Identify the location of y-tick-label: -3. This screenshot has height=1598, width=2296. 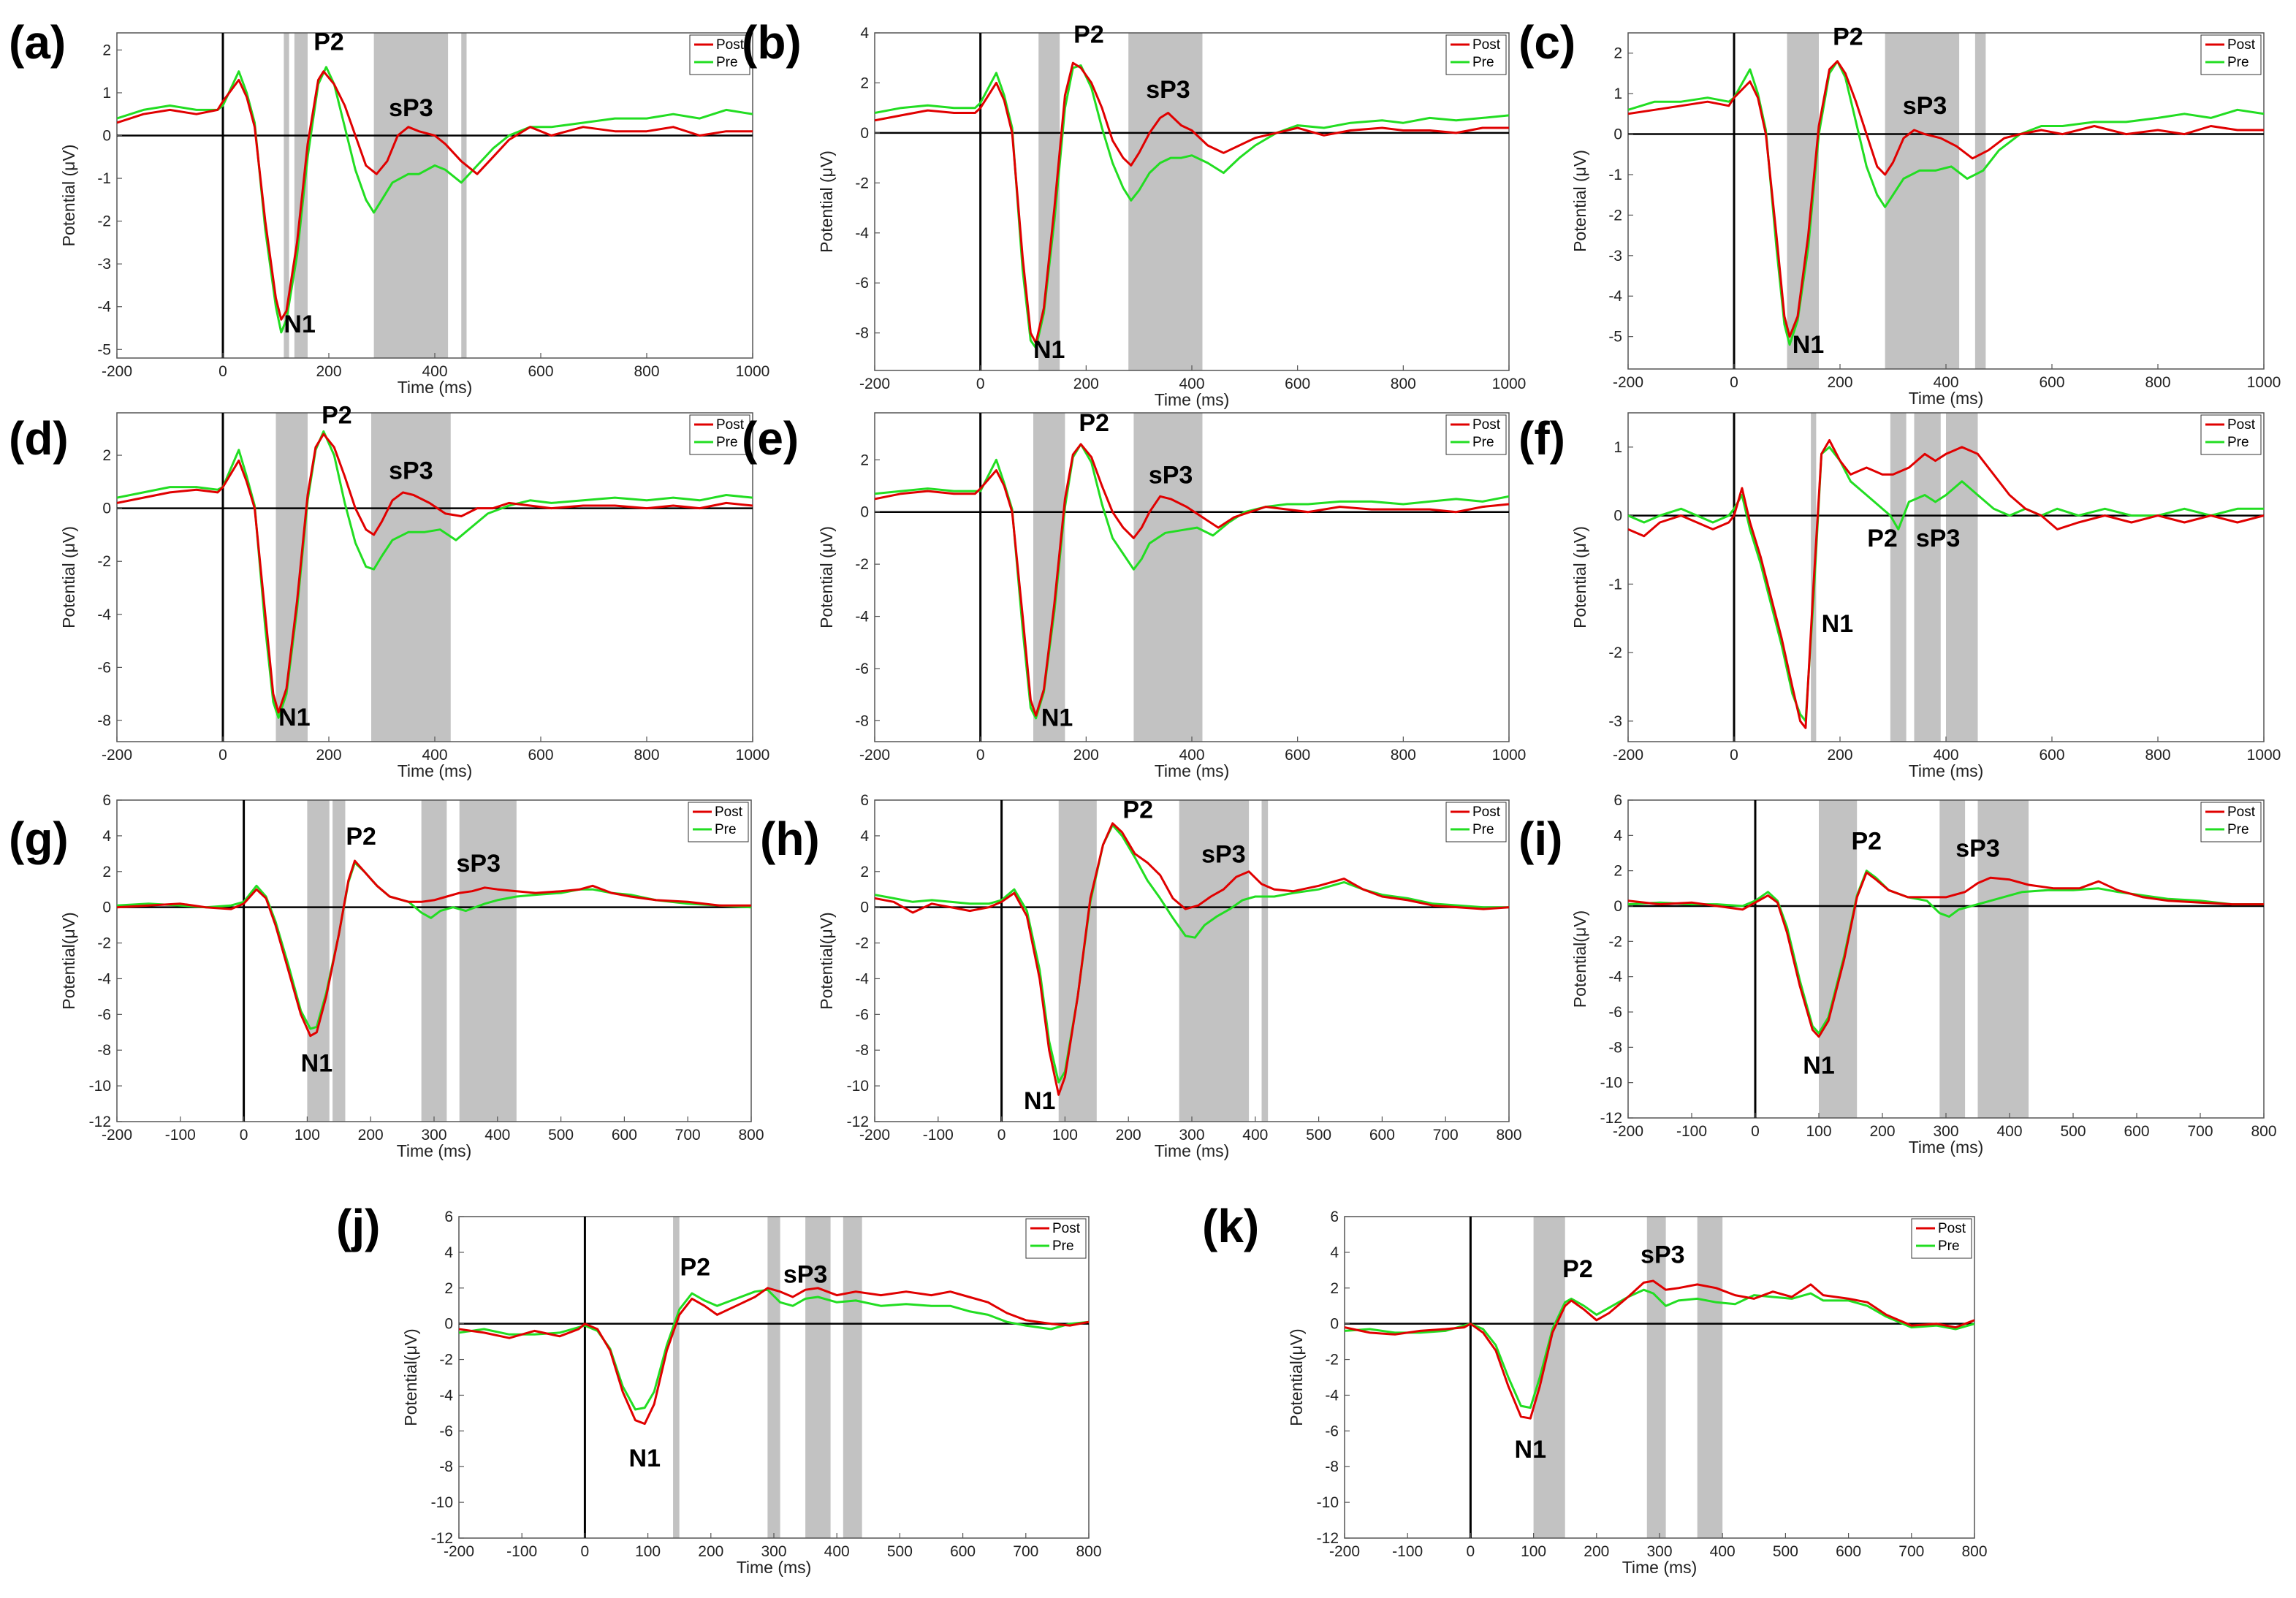
(104, 264).